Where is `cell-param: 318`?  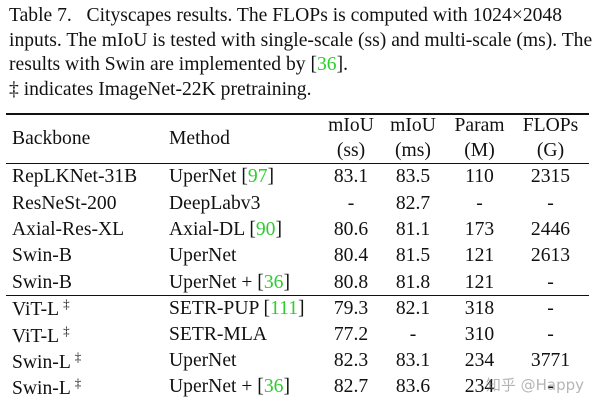 cell-param: 318 is located at coordinates (479, 308).